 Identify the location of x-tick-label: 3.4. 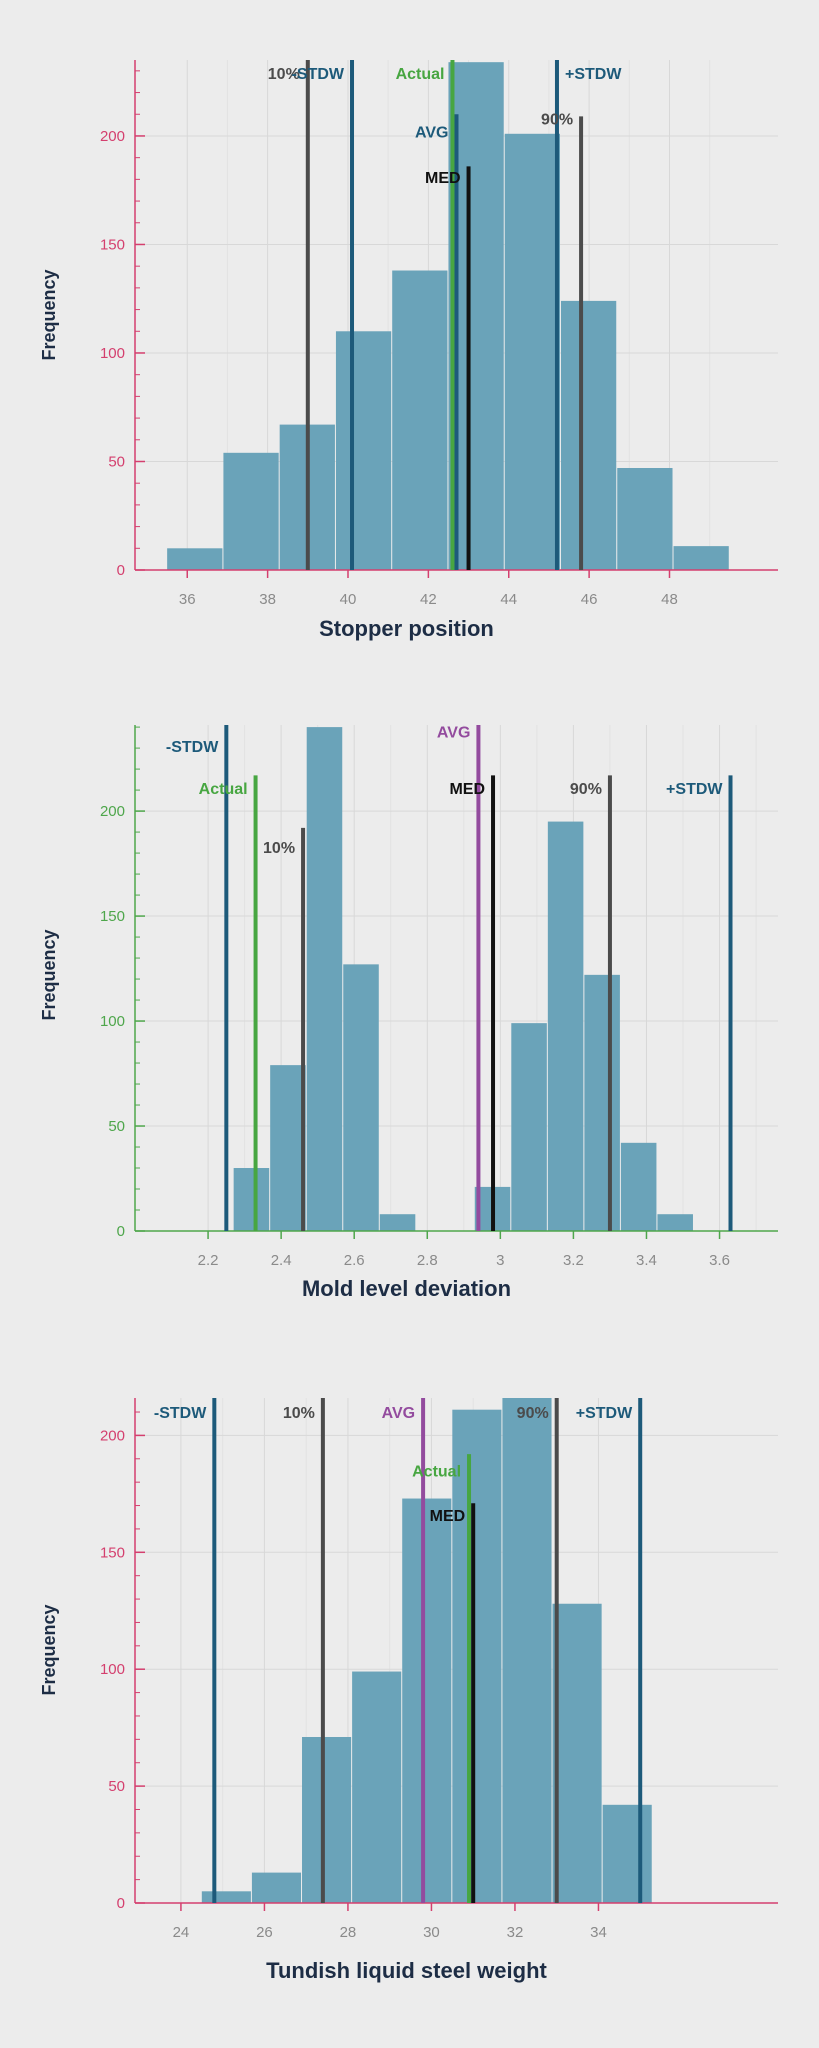
(646, 1260).